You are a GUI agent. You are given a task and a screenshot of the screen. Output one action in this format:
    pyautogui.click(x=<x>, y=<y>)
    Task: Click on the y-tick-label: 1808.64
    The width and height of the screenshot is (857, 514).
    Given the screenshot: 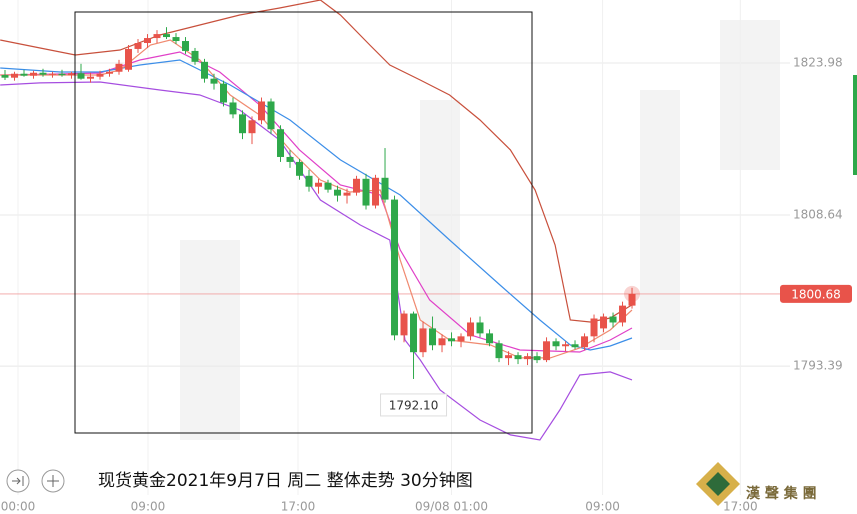 What is the action you would take?
    pyautogui.click(x=818, y=215)
    